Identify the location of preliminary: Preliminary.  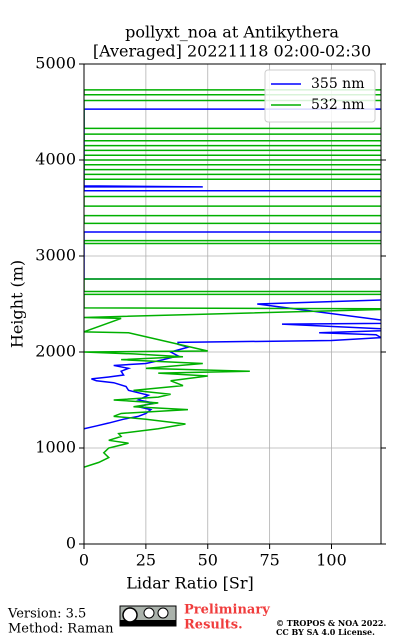
(227, 610).